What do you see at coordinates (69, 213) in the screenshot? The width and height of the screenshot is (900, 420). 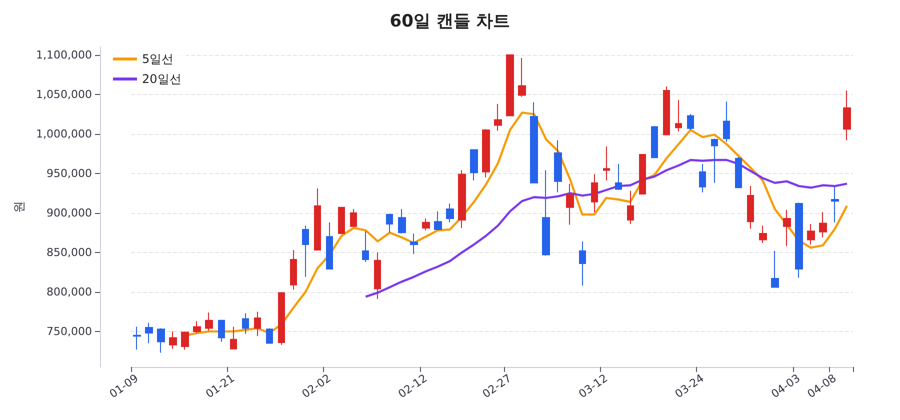 I see `y-tick-label: 900,000` at bounding box center [69, 213].